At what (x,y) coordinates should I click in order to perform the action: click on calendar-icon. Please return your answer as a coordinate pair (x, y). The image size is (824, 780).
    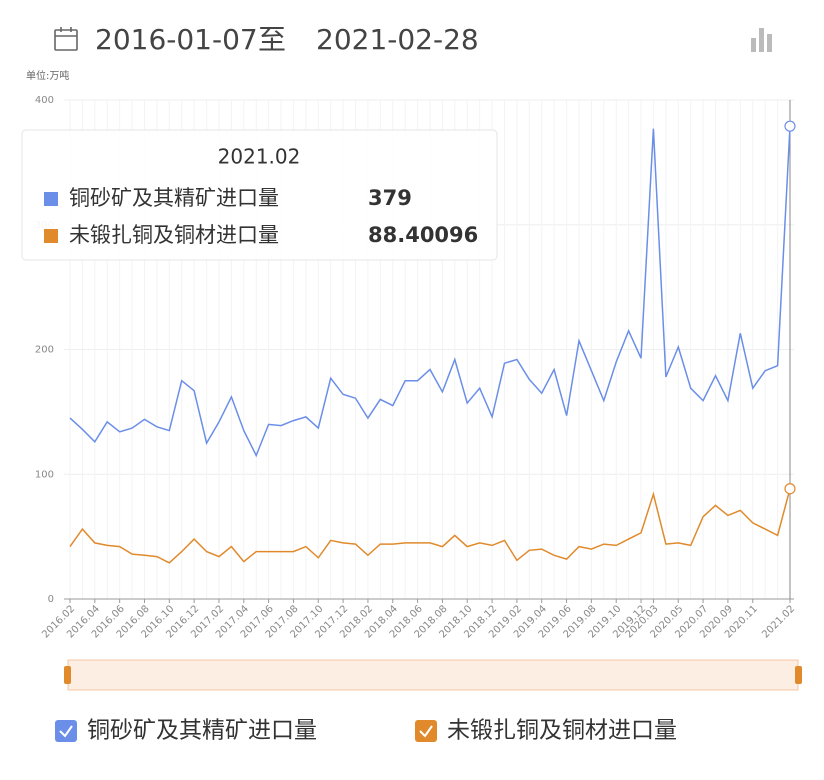
    Looking at the image, I should click on (66, 39).